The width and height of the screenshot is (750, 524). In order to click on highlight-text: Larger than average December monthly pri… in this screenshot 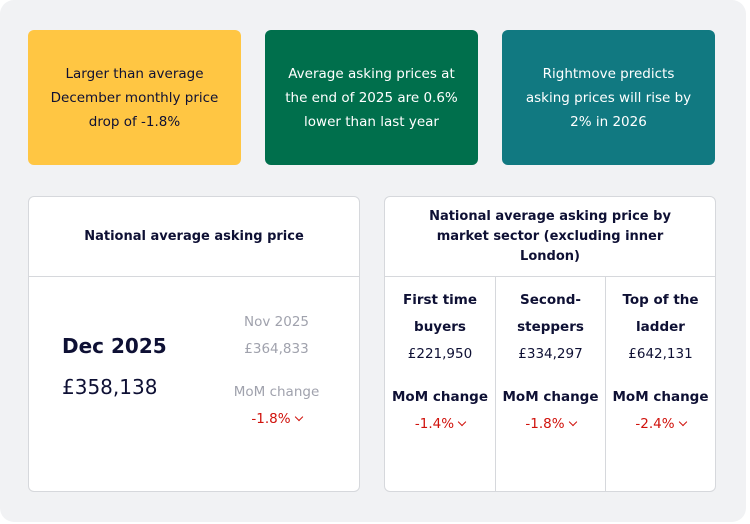, I will do `click(134, 97)`.